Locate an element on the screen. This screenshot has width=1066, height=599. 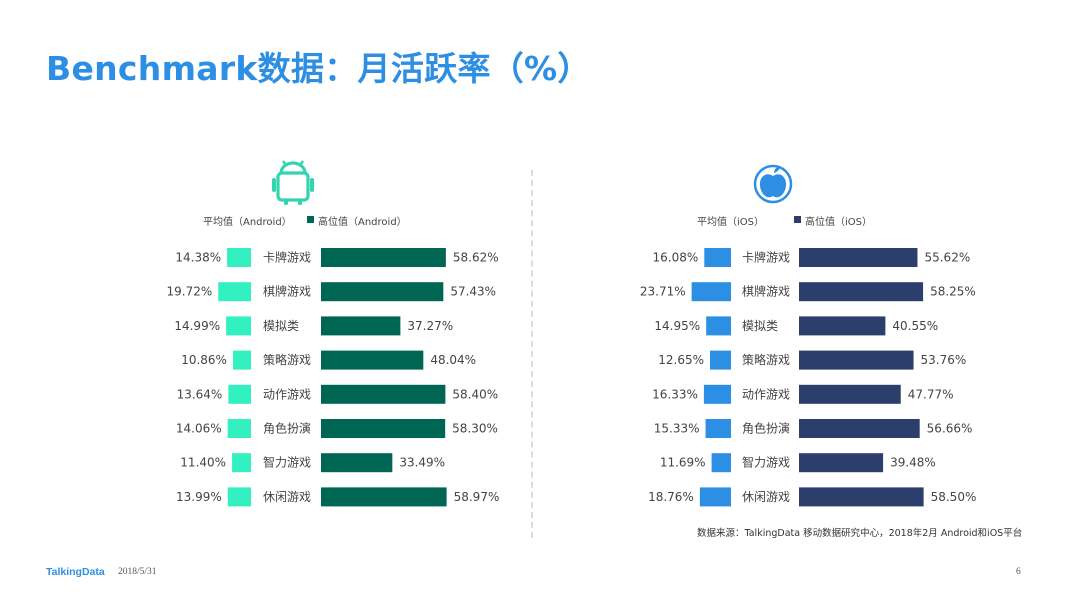
ios-avg-label: 18.76% is located at coordinates (671, 497).